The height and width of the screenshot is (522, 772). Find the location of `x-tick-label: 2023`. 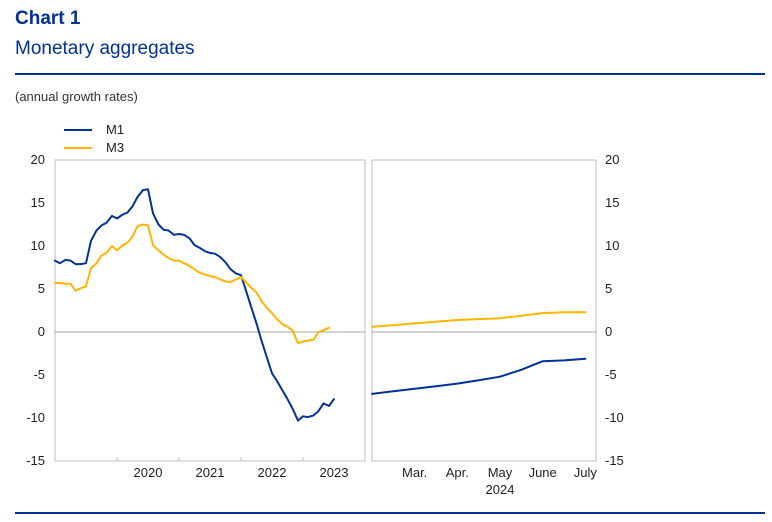

x-tick-label: 2023 is located at coordinates (334, 472).